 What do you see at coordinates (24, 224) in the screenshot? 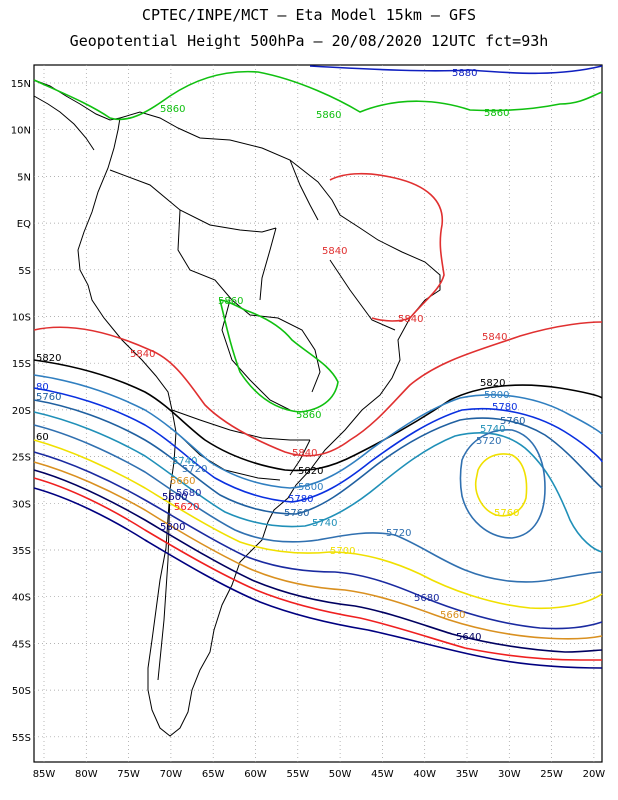
I see `lat-tick-label: EQ` at bounding box center [24, 224].